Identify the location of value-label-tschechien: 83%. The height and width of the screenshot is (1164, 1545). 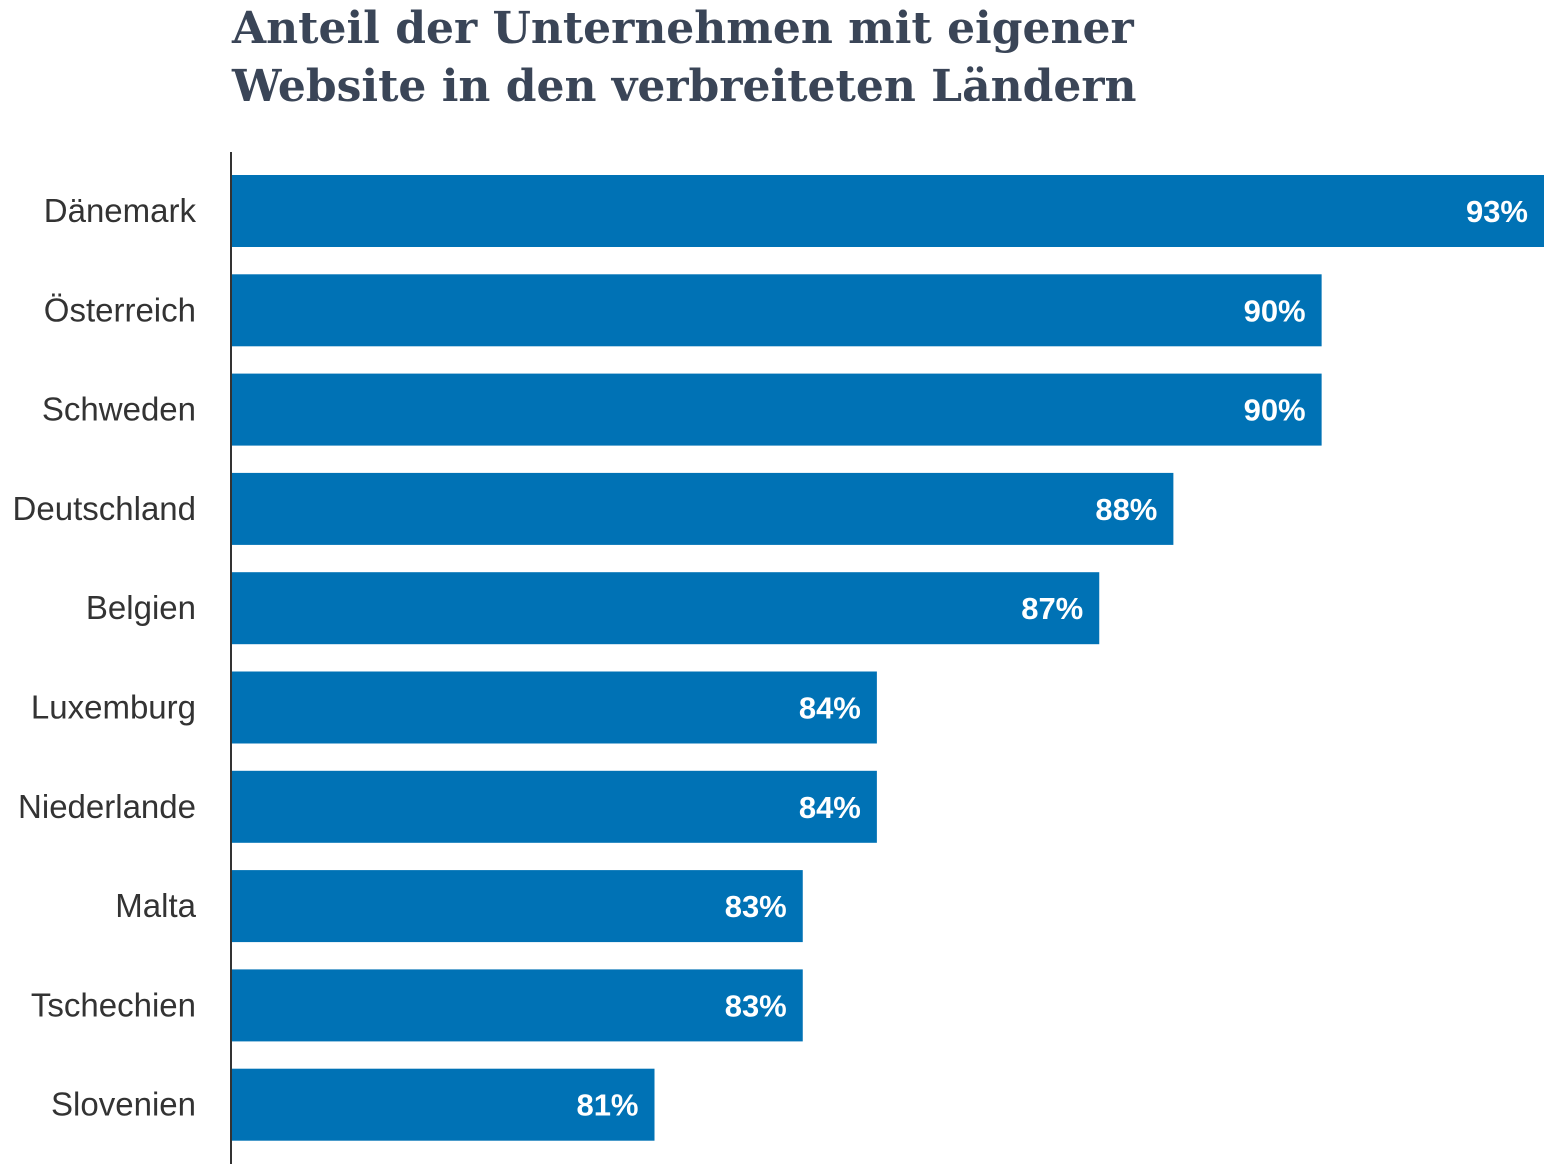
(756, 1005).